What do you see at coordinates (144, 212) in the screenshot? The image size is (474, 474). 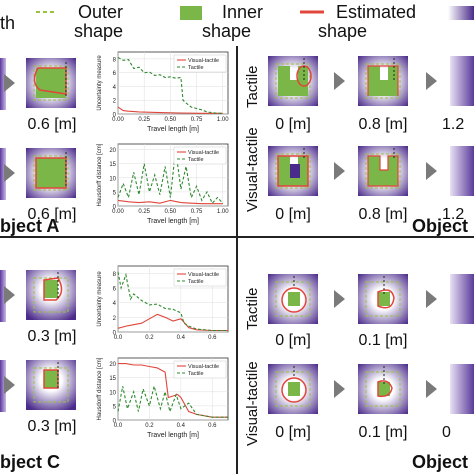 I see `x-tick-label: 0.25` at bounding box center [144, 212].